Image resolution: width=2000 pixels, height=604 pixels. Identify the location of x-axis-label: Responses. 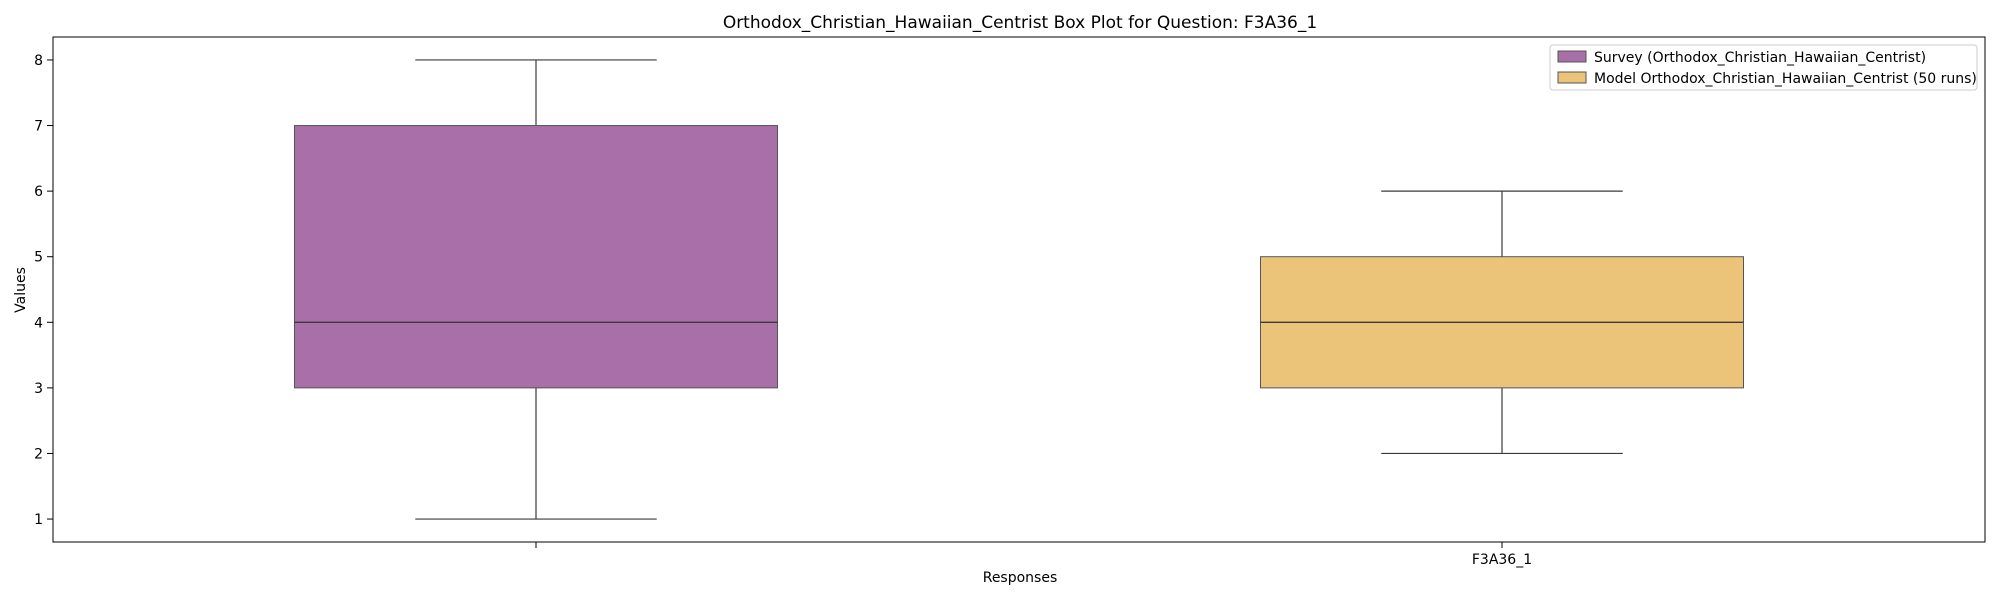
(1020, 578).